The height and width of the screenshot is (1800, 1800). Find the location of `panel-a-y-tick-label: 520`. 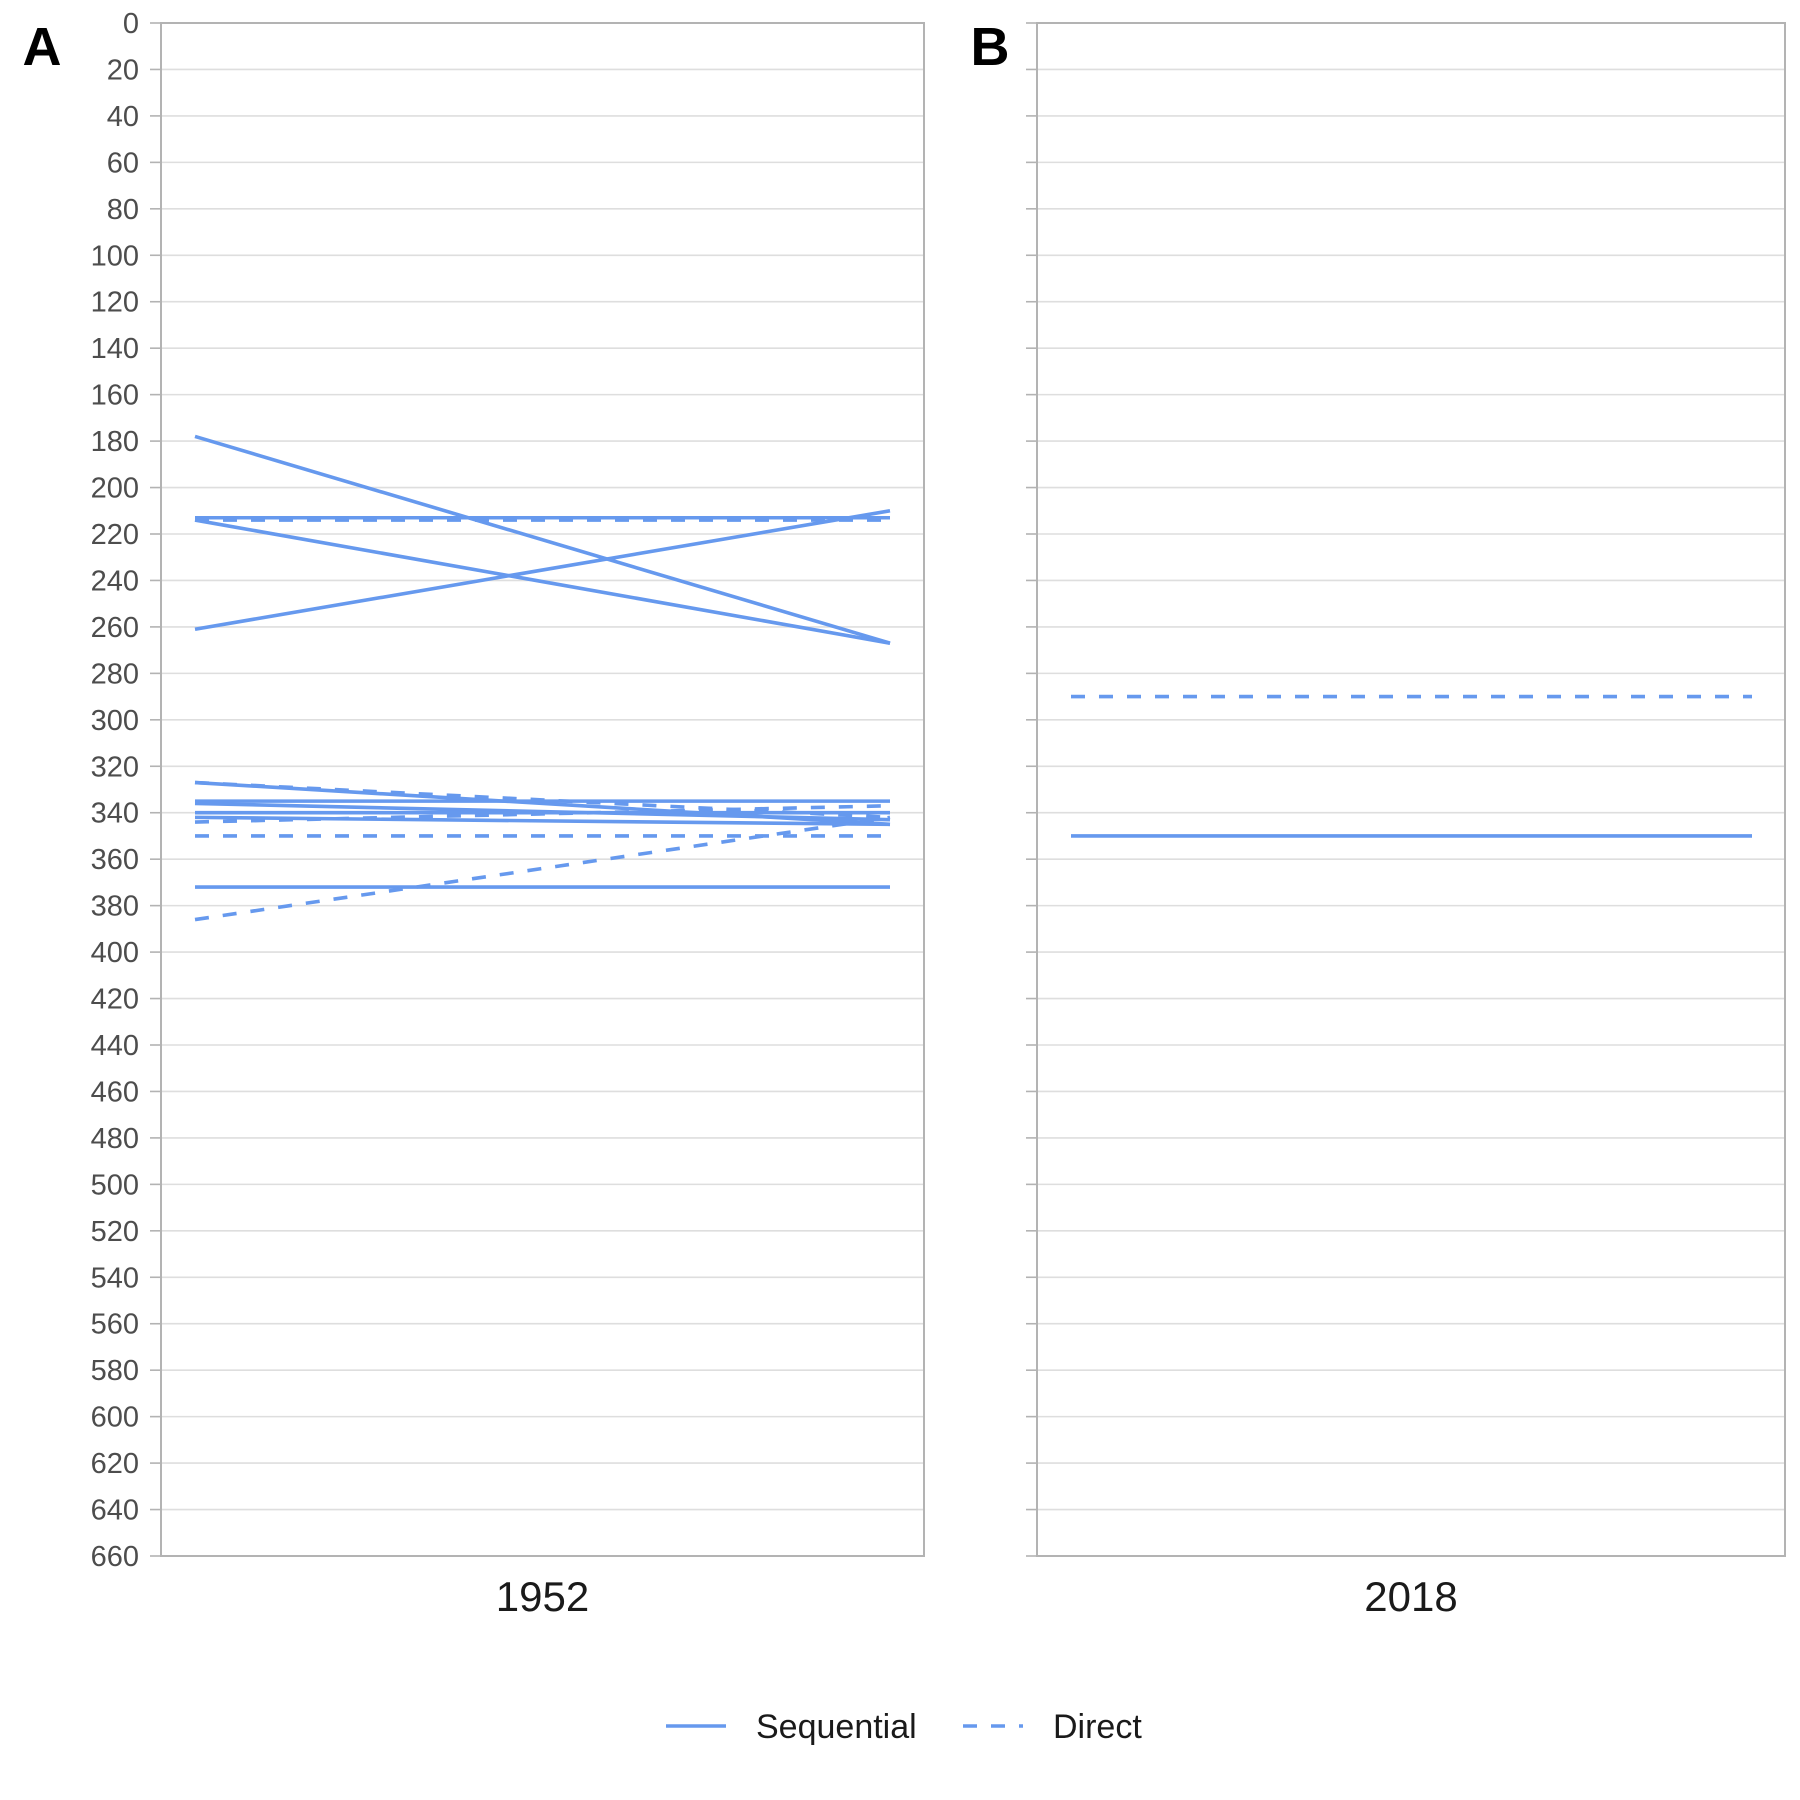

panel-a-y-tick-label: 520 is located at coordinates (115, 1232).